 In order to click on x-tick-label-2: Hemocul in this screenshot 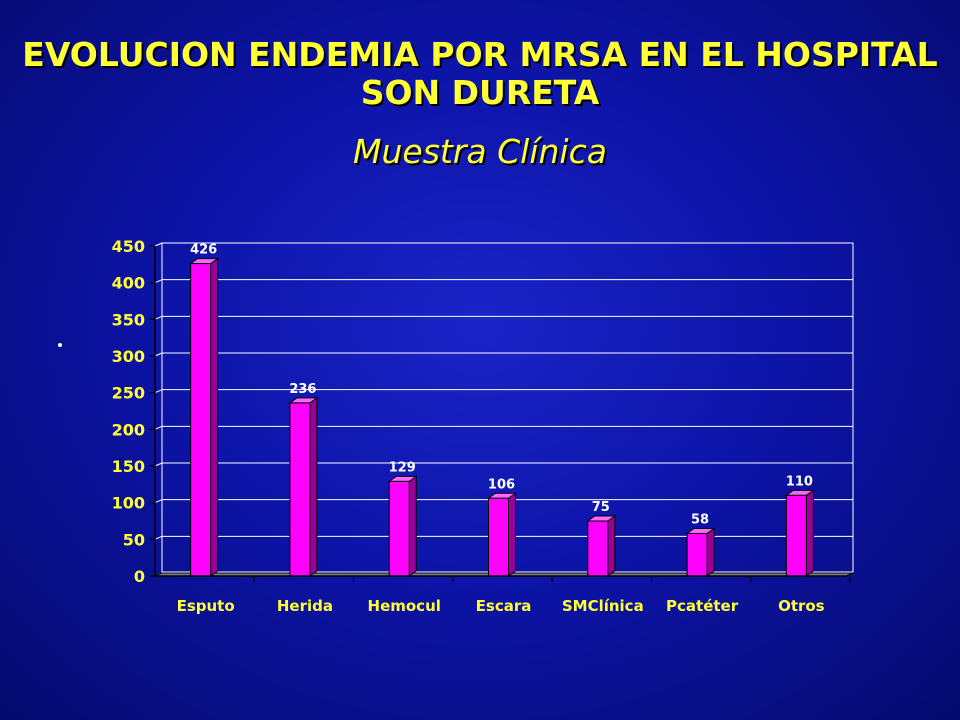, I will do `click(404, 606)`.